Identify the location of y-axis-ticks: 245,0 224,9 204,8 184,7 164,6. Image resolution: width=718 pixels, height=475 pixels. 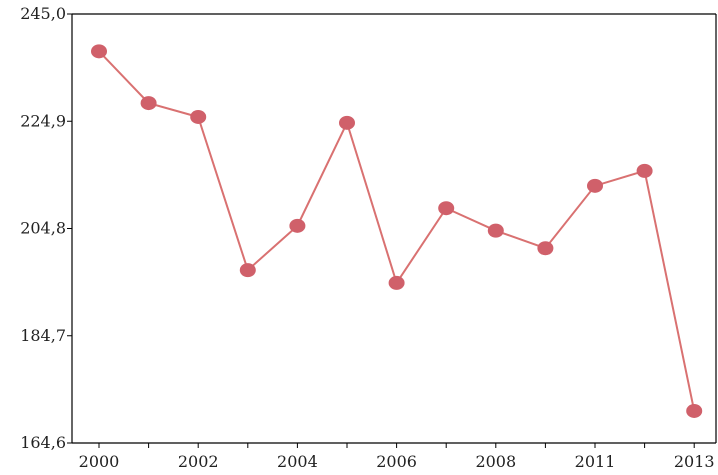
(46, 228).